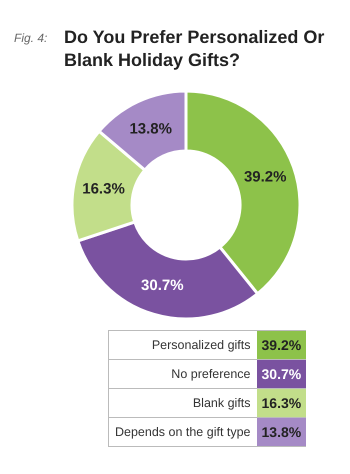 This screenshot has height=474, width=350. Describe the element at coordinates (103, 189) in the screenshot. I see `data-label: 16.3%` at that location.